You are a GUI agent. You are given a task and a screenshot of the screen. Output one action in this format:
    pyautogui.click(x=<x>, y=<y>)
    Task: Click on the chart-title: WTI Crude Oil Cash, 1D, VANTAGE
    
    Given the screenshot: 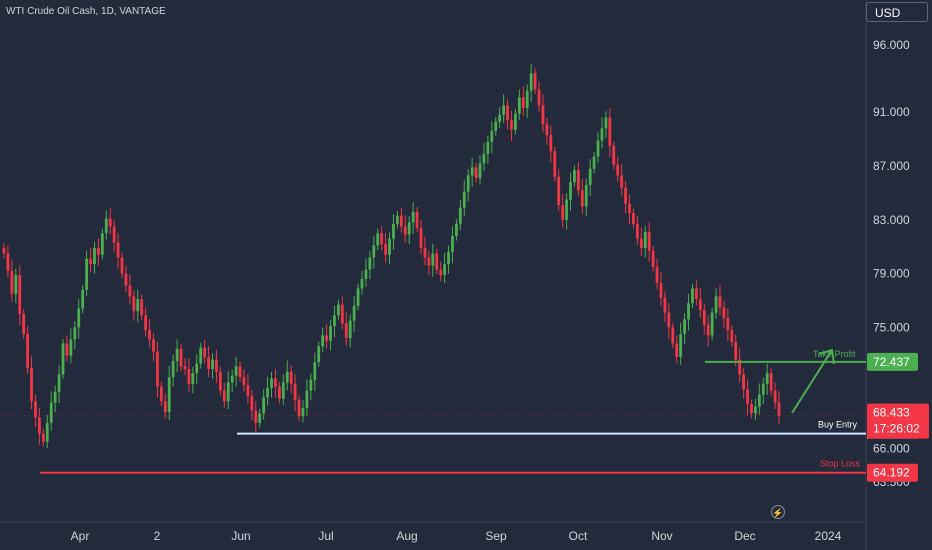 What is the action you would take?
    pyautogui.click(x=86, y=11)
    